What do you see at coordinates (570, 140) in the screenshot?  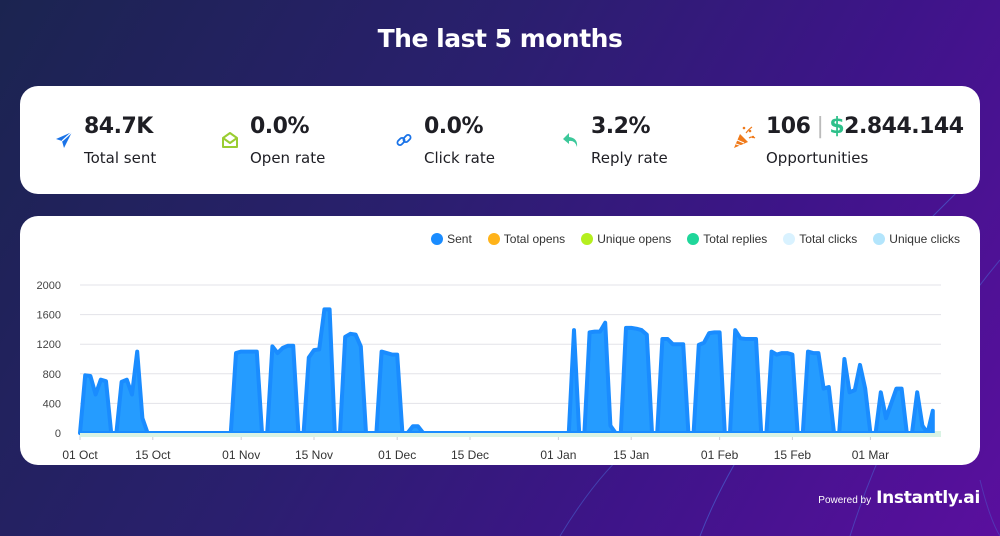 I see `reply-arrow-icon` at bounding box center [570, 140].